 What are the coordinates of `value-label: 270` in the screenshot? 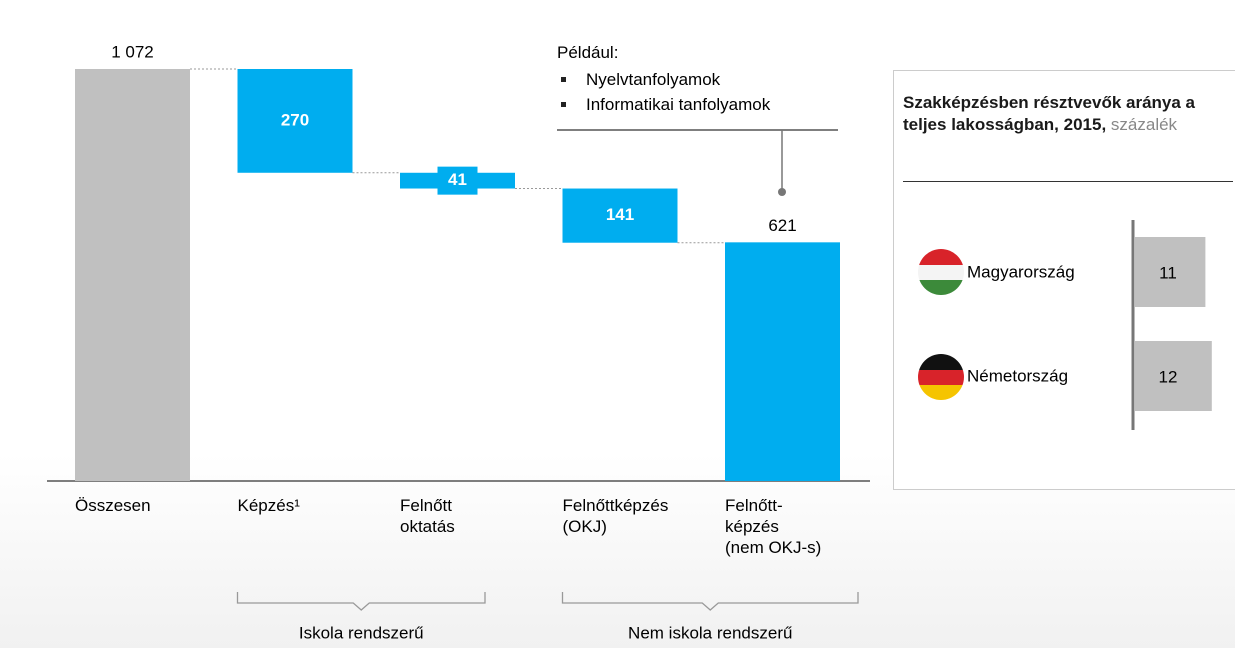 It's located at (295, 119).